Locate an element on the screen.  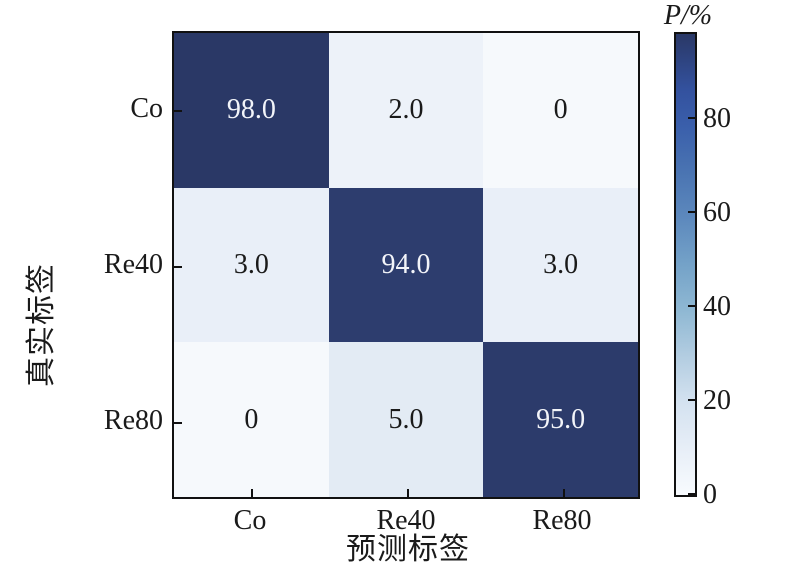
heatmap-cell: 94.0 is located at coordinates (406, 265).